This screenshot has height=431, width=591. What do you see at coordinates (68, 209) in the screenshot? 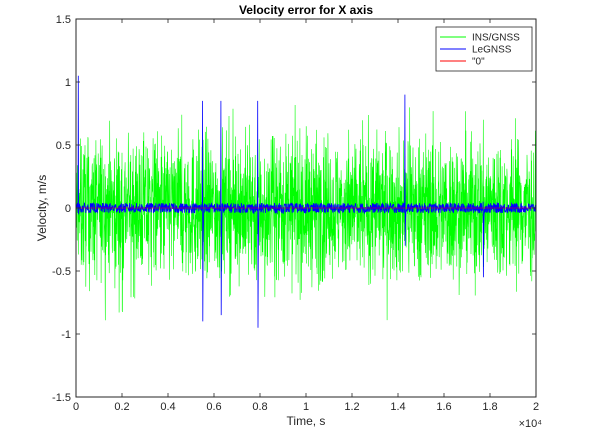
I see `y-tick-label: 0` at bounding box center [68, 209].